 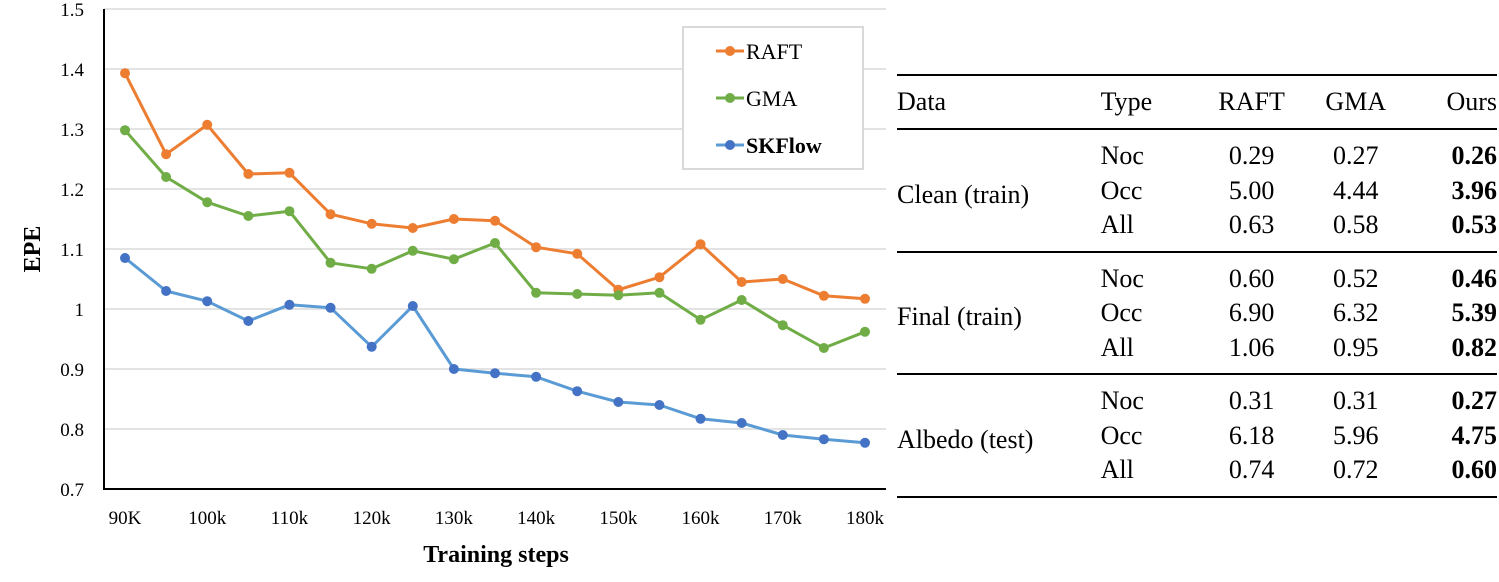 I want to click on header-raft: RAFT, so click(x=1251, y=101).